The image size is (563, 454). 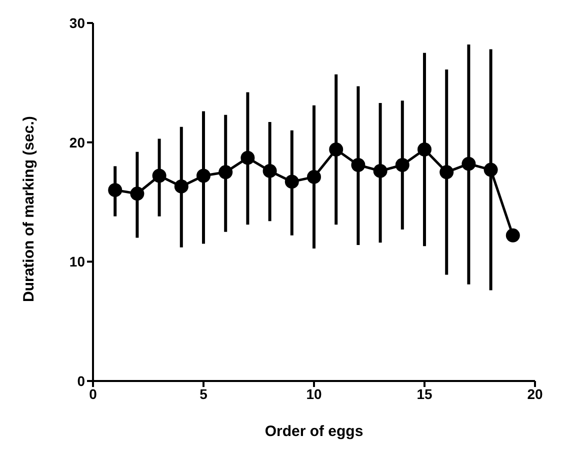 I want to click on y-tick-label: 10, so click(x=77, y=262).